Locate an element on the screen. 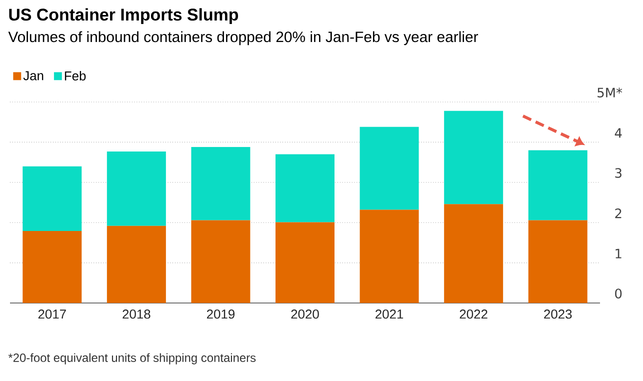  y-tick-label: 3 is located at coordinates (618, 173).